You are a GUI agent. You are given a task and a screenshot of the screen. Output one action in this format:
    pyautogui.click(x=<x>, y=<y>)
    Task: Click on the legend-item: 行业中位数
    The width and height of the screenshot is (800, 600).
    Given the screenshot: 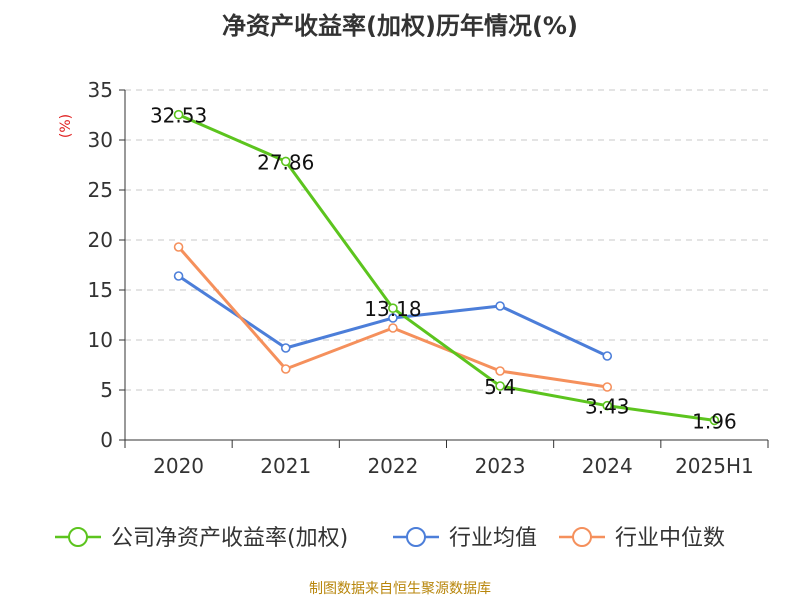 What is the action you would take?
    pyautogui.click(x=642, y=538)
    